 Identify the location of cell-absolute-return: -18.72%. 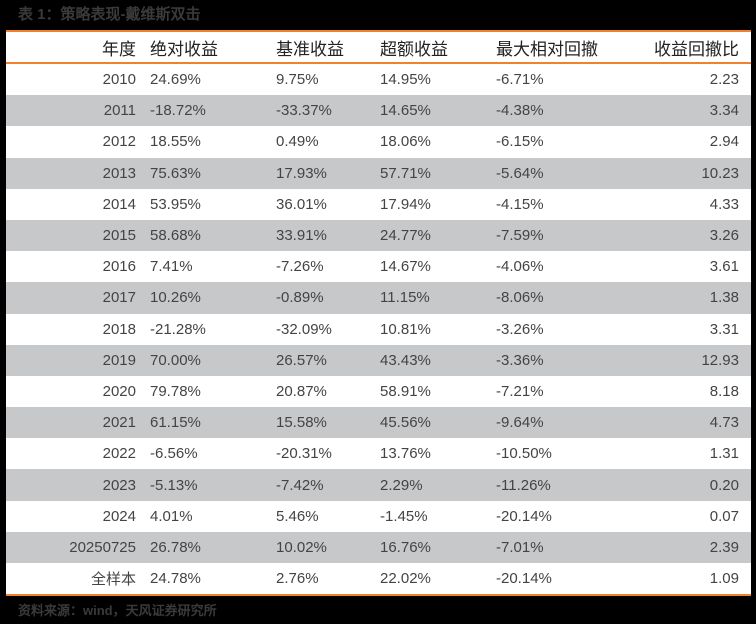
(213, 111).